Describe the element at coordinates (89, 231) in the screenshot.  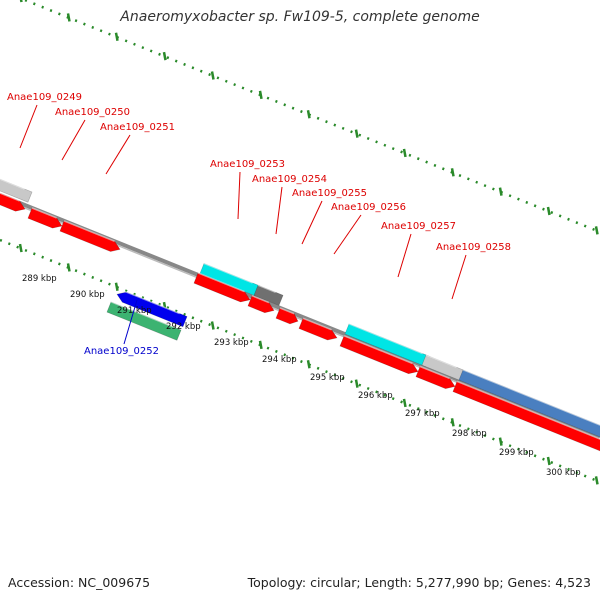
I see `feature-anae109-0251-shine` at that location.